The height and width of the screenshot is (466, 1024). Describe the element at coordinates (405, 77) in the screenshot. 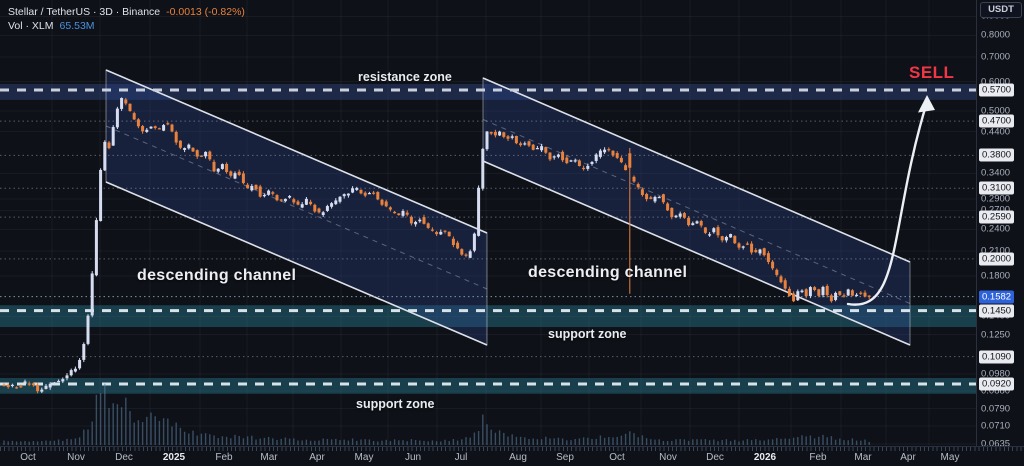

I see `resistance-zone-label: resistance zone` at that location.